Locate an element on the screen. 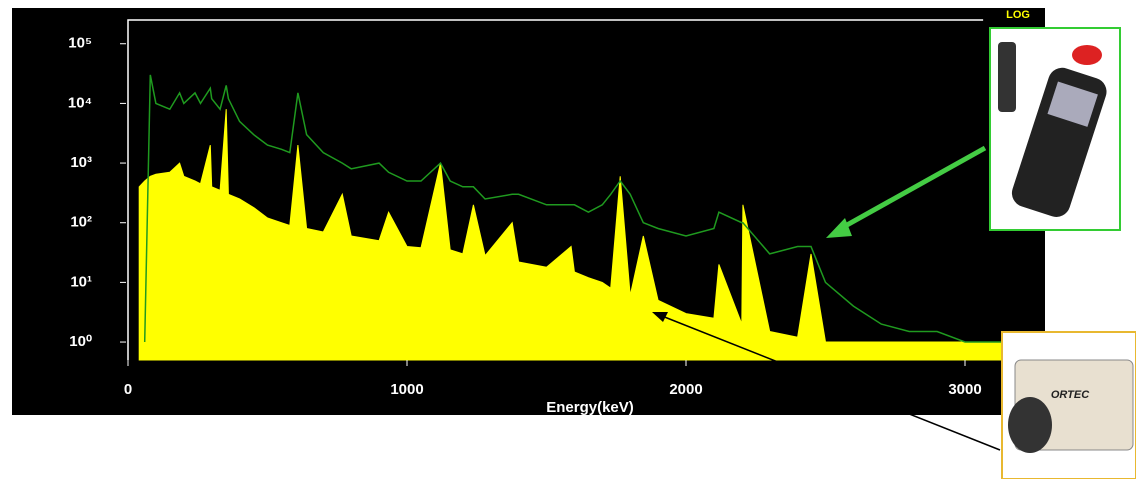  handheld-button is located at coordinates (1087, 55).